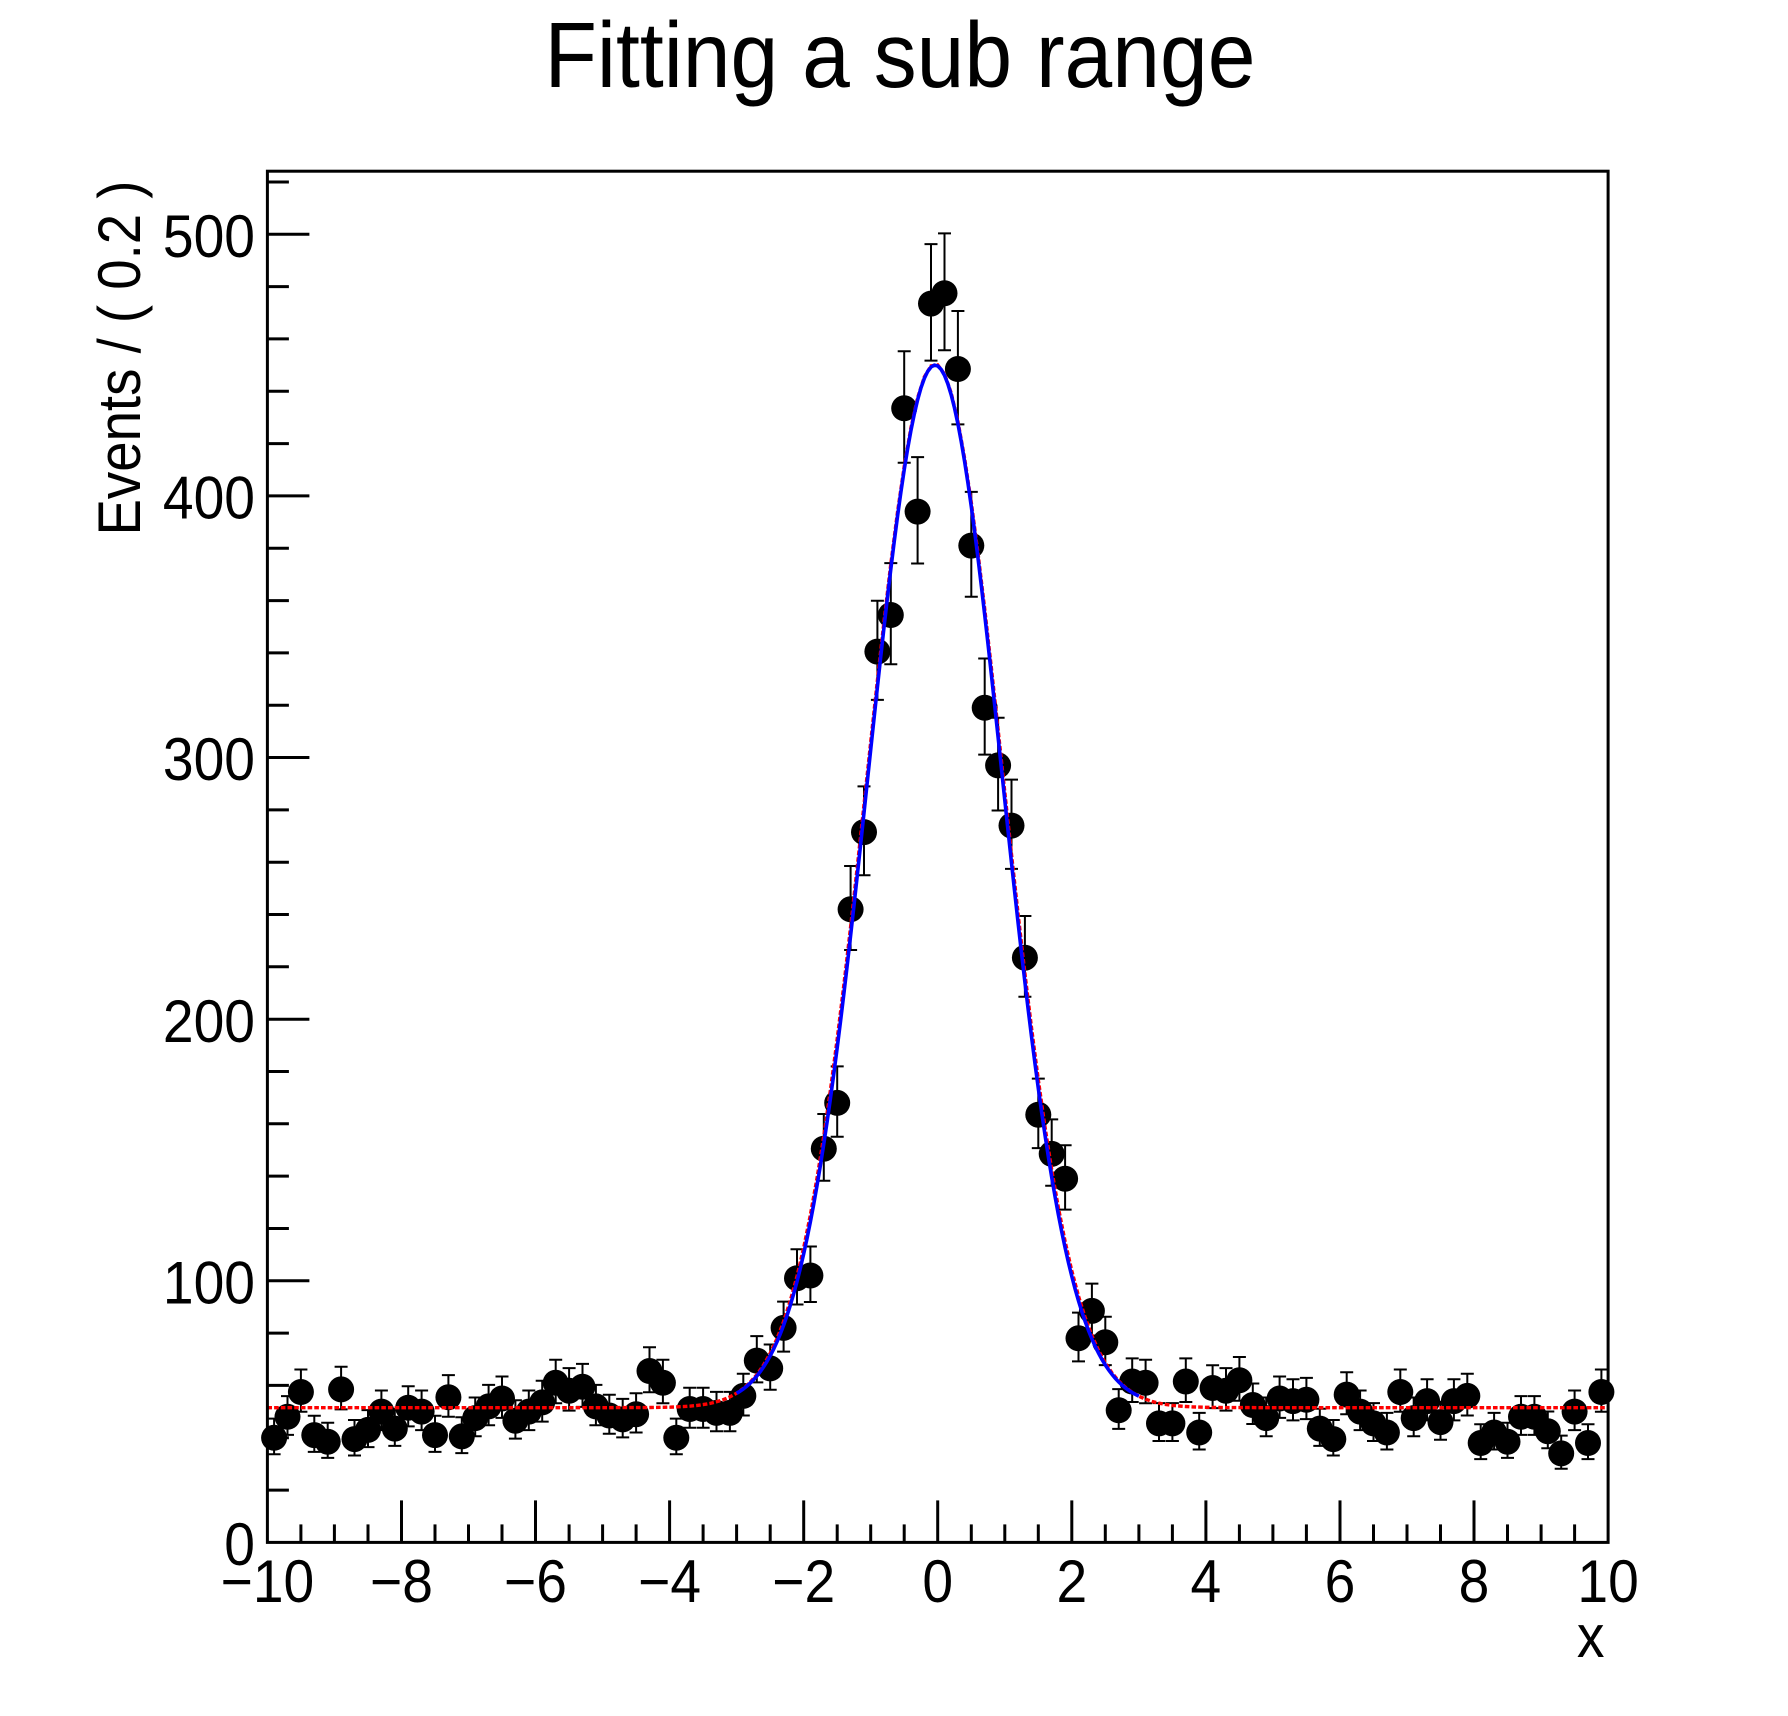 The image size is (1788, 1716). I want to click on svg-text: 300, so click(209, 759).